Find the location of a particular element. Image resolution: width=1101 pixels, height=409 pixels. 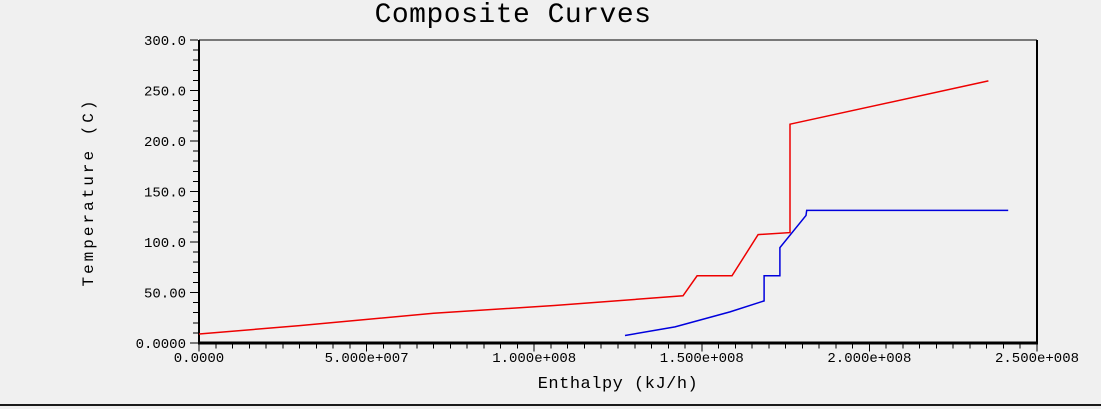

x-axis-label: Enthalpy (kJ/h) is located at coordinates (618, 384).